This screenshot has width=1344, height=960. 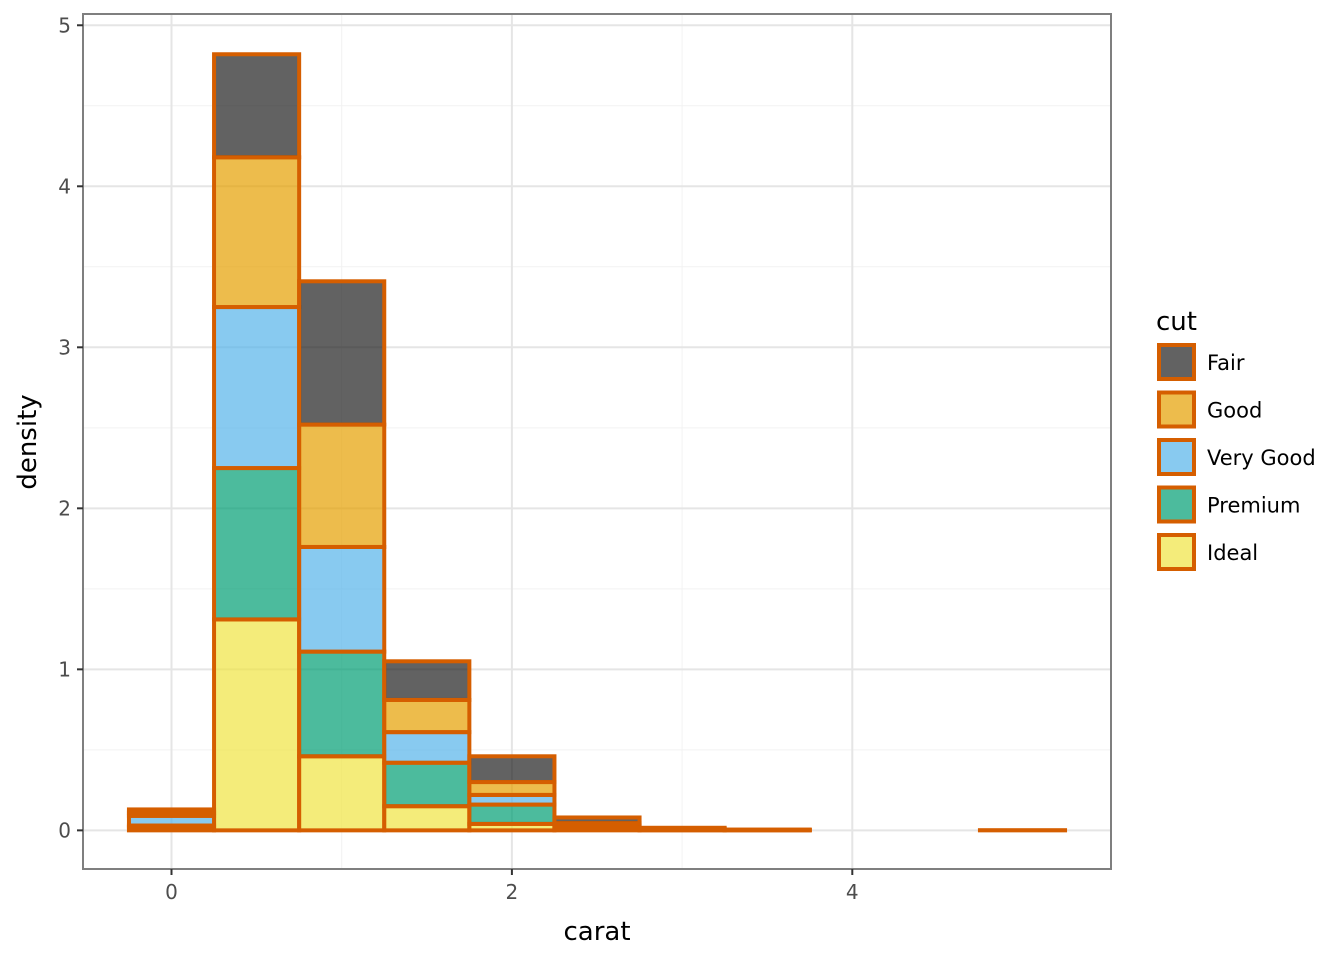 I want to click on x-axis-title: carat, so click(x=596, y=932).